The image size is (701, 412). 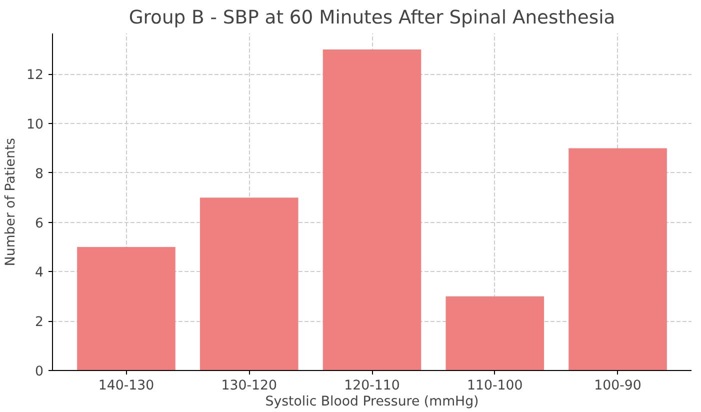 What do you see at coordinates (35, 125) in the screenshot?
I see `y-tick-label: 10` at bounding box center [35, 125].